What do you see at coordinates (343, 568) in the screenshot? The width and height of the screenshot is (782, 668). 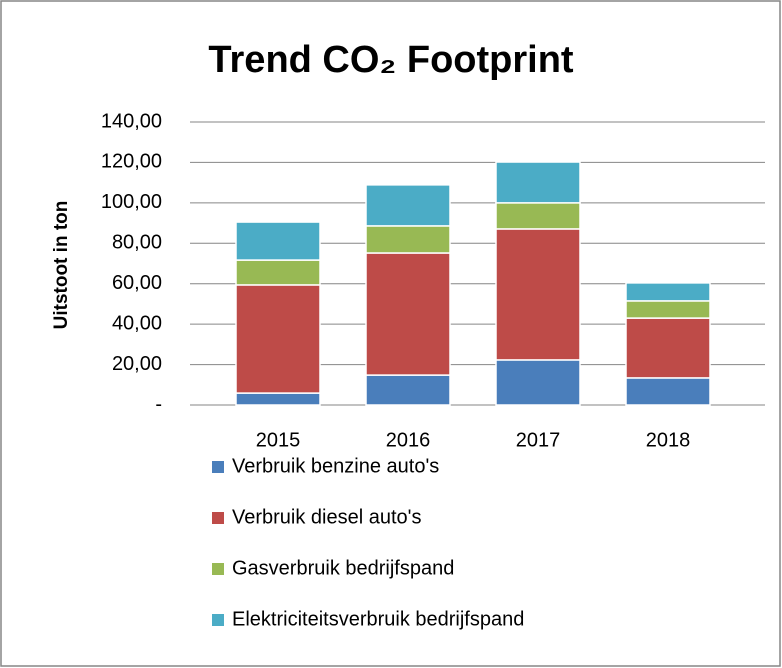 I see `legend-label: Gasverbruik bedrijfspand` at bounding box center [343, 568].